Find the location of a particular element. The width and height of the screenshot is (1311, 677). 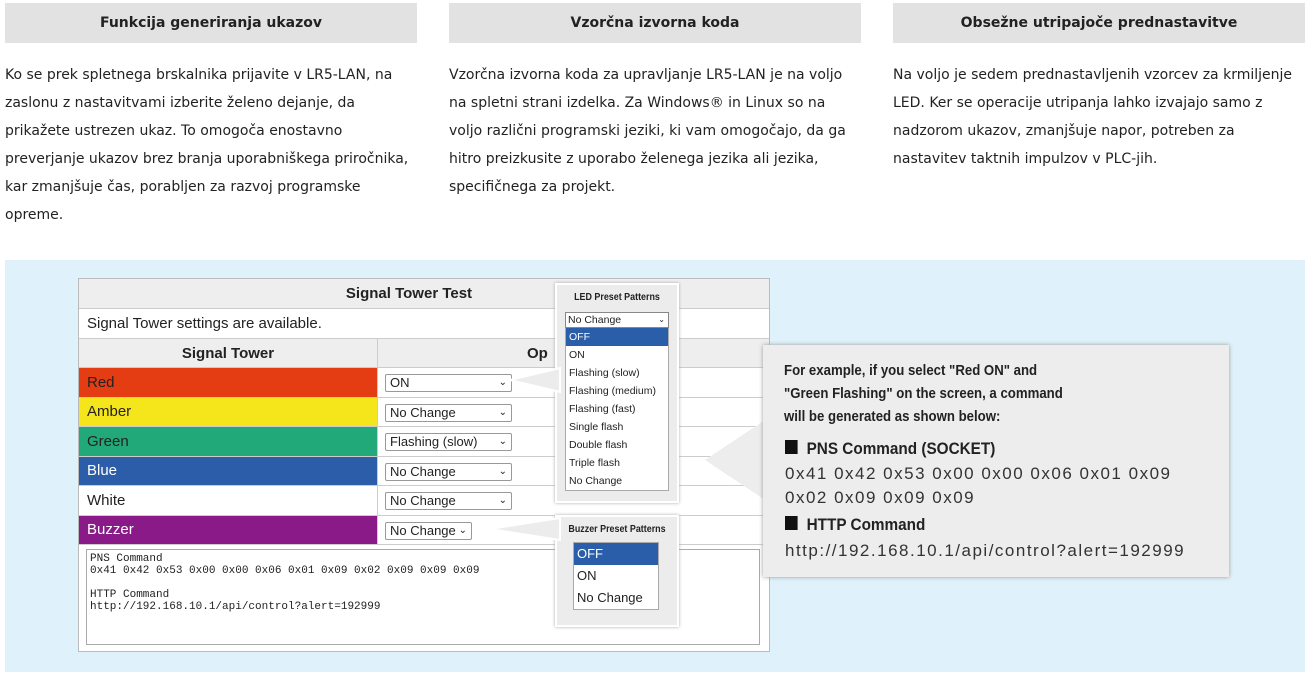

led-popup-title: LED Preset Patterns is located at coordinates (617, 297).